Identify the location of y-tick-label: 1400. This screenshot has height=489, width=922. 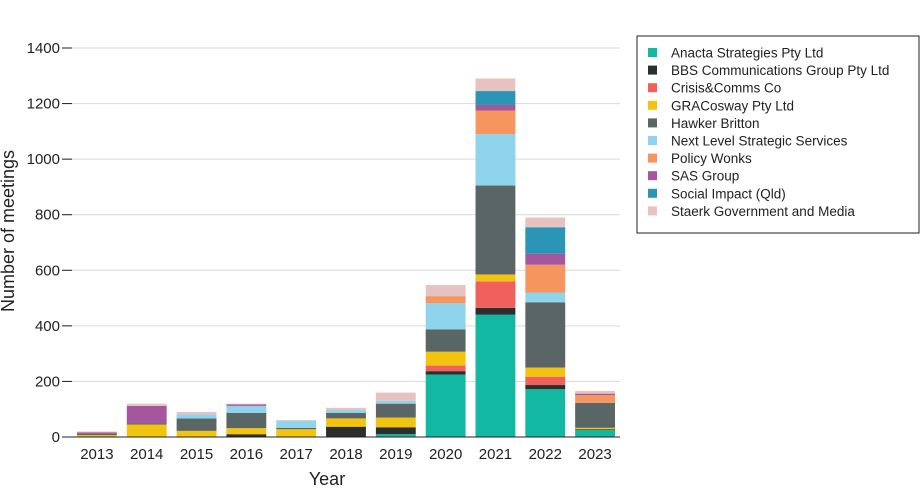
(43, 48).